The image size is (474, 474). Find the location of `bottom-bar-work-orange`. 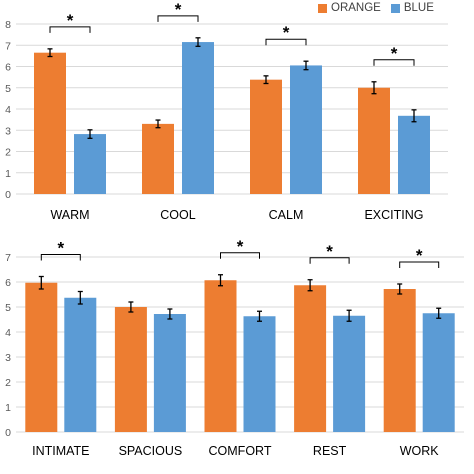

bottom-bar-work-orange is located at coordinates (399, 360).